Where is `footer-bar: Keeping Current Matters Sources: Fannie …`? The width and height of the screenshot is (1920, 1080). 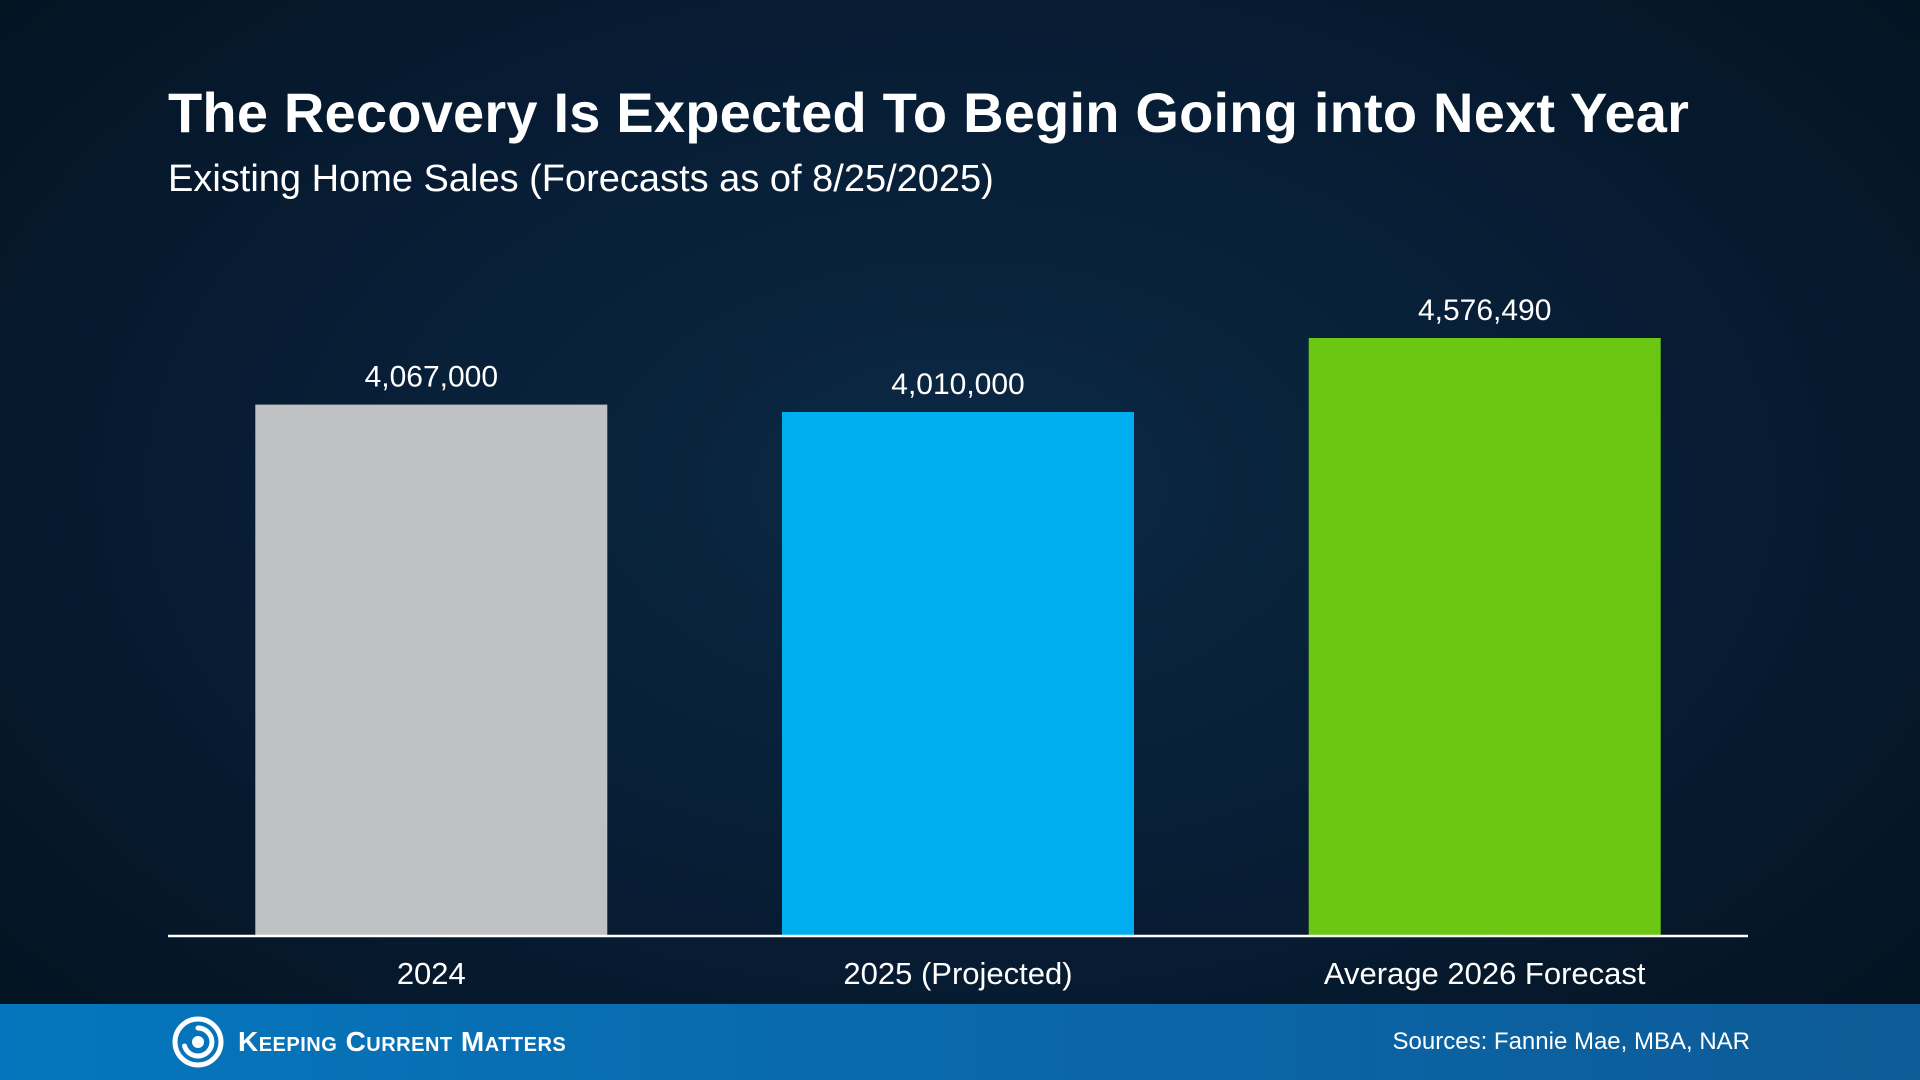 footer-bar: Keeping Current Matters Sources: Fannie … is located at coordinates (960, 1042).